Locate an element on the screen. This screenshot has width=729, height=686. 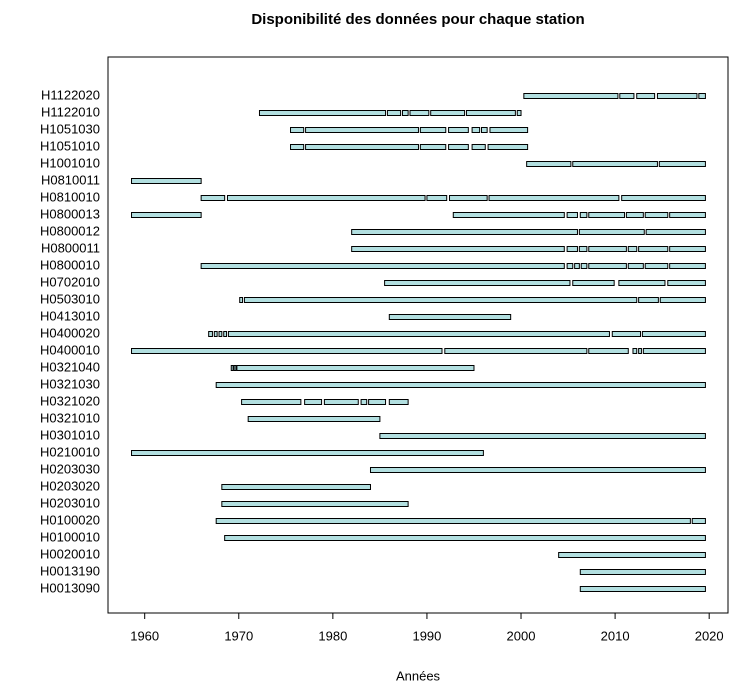
y-tick-label: H0321030 is located at coordinates (70, 383).